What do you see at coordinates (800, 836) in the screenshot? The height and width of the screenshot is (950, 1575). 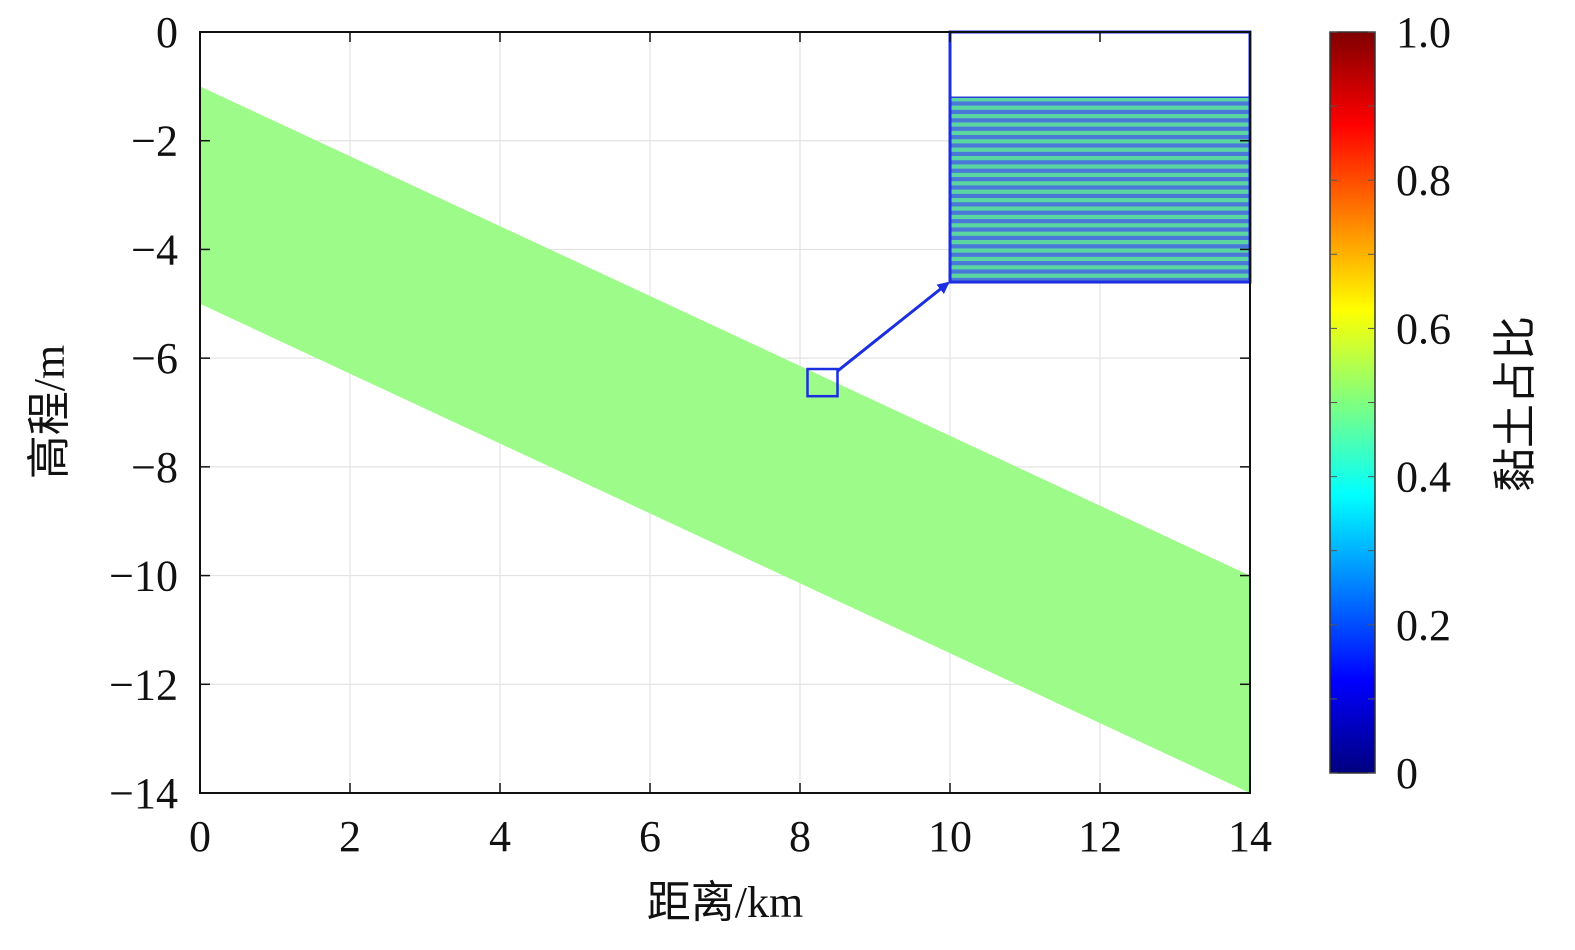 I see `x-tick-label: 8` at bounding box center [800, 836].